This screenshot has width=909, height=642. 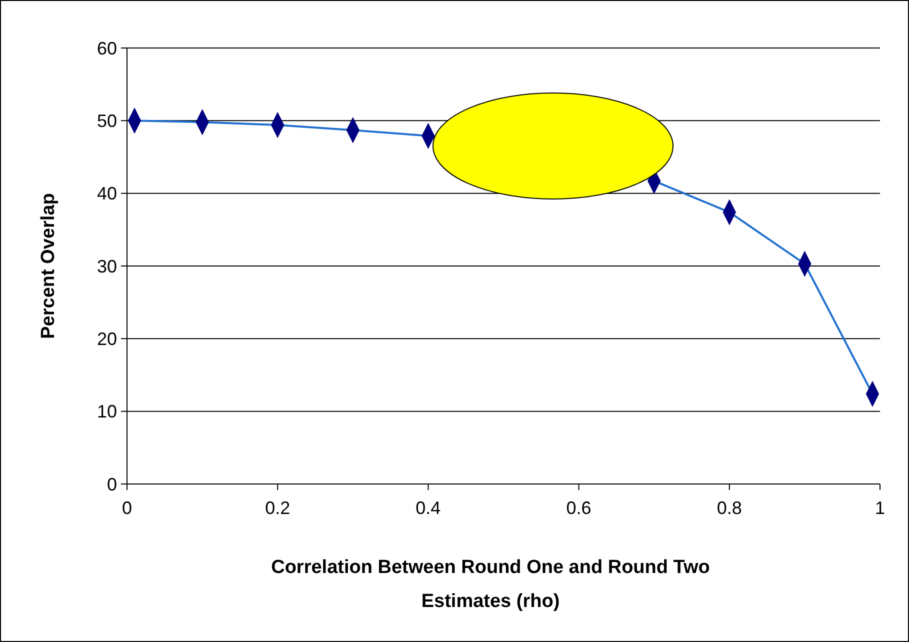 What do you see at coordinates (428, 508) in the screenshot?
I see `x-tick-label: 0.4` at bounding box center [428, 508].